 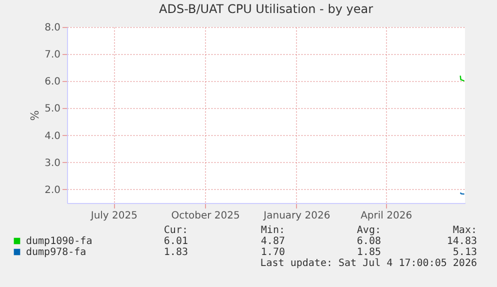 I want to click on text: Last update: Sat Jul 4 17:00:05 2026, so click(x=368, y=263).